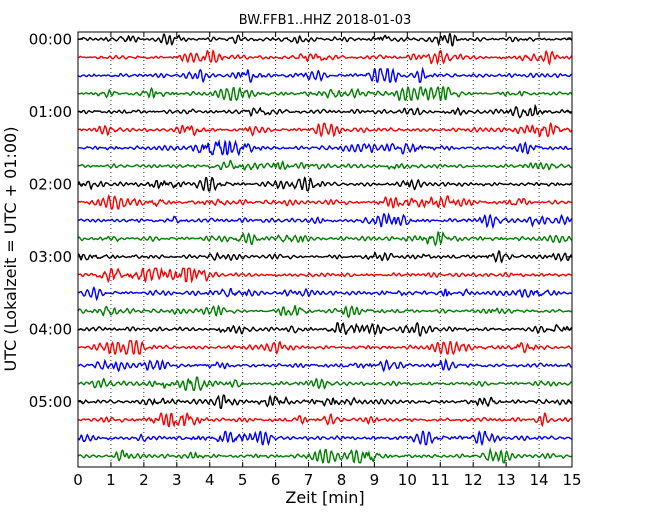  What do you see at coordinates (111, 480) in the screenshot?
I see `x-tick-label: 1` at bounding box center [111, 480].